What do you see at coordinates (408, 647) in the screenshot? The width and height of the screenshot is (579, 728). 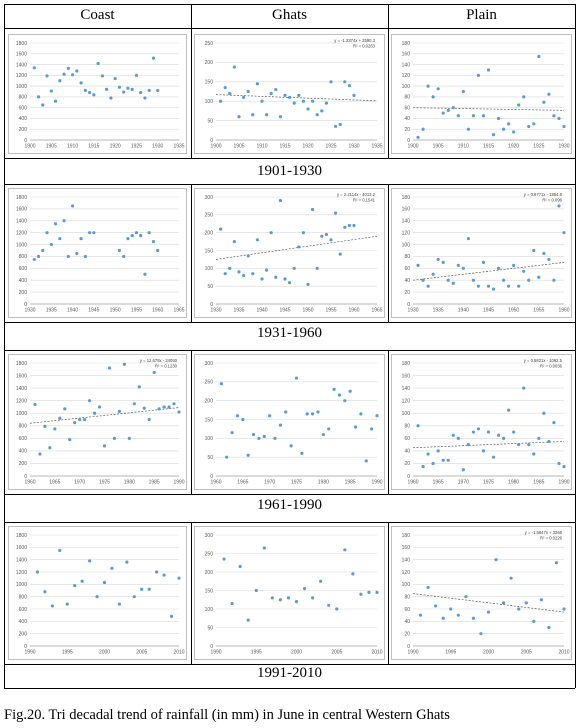 I see `y-tick-label: 0` at bounding box center [408, 647].